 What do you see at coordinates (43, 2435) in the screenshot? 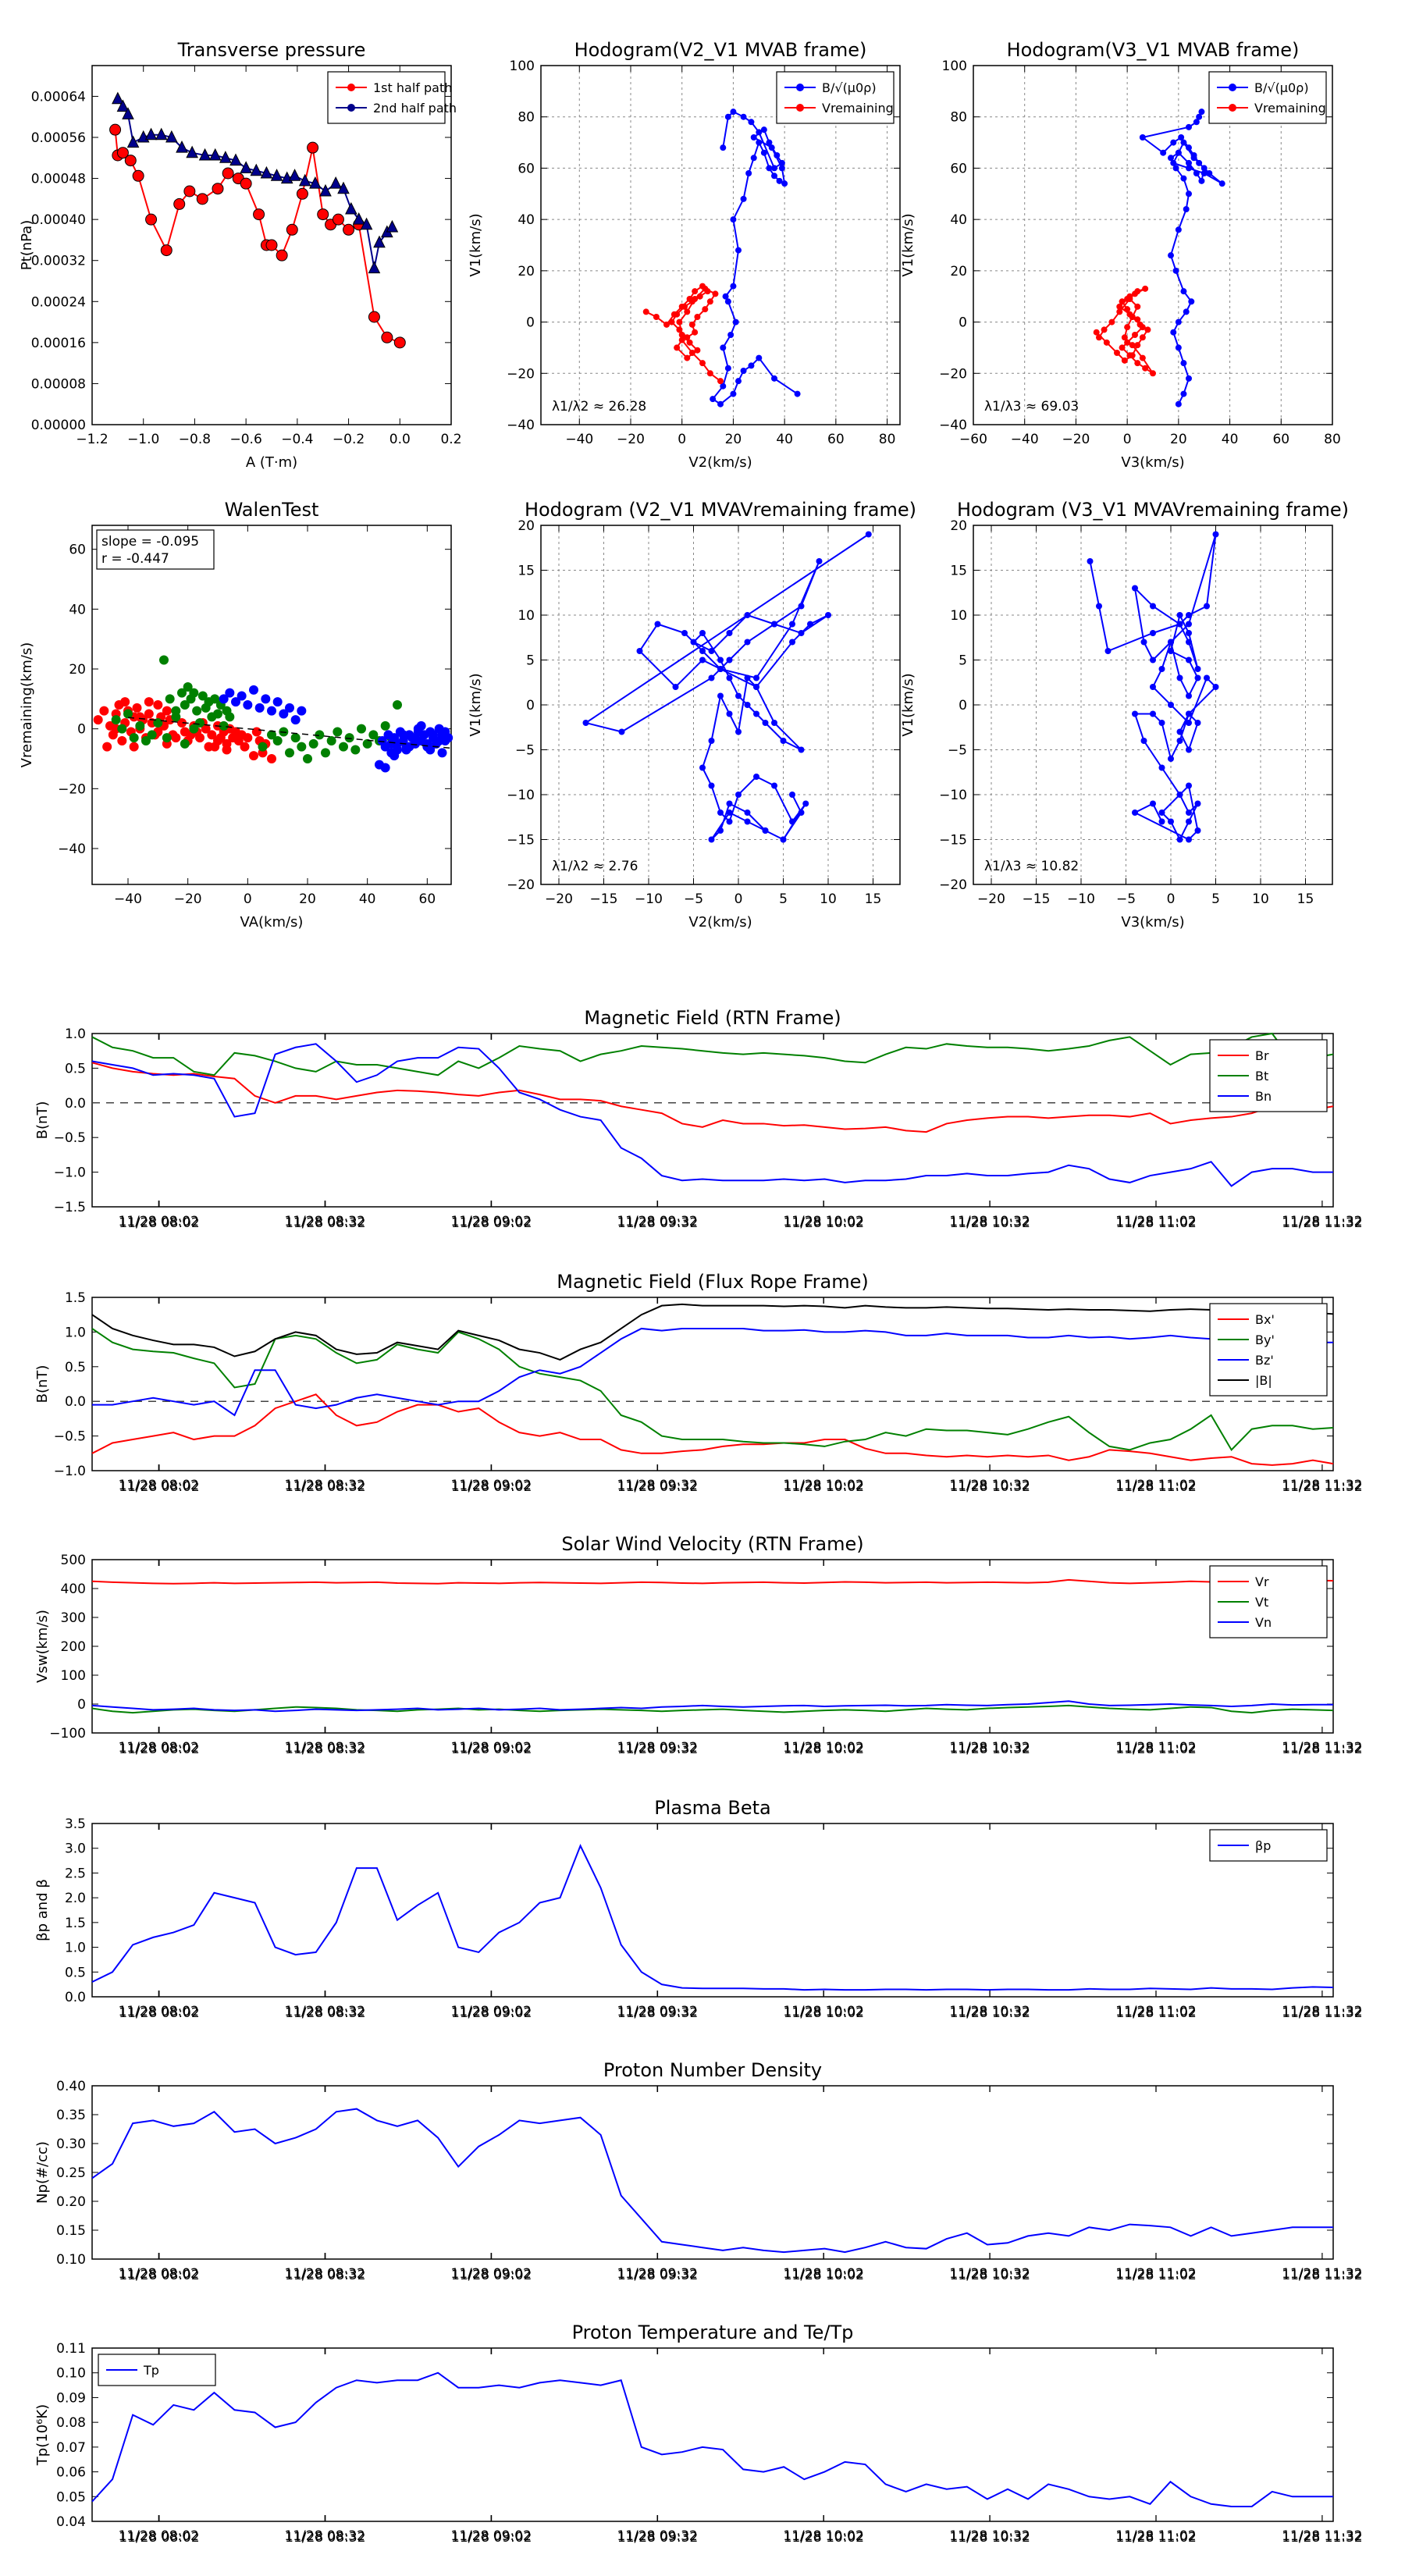
I see `y-axis-label: Tp(10⁶K)` at bounding box center [43, 2435].